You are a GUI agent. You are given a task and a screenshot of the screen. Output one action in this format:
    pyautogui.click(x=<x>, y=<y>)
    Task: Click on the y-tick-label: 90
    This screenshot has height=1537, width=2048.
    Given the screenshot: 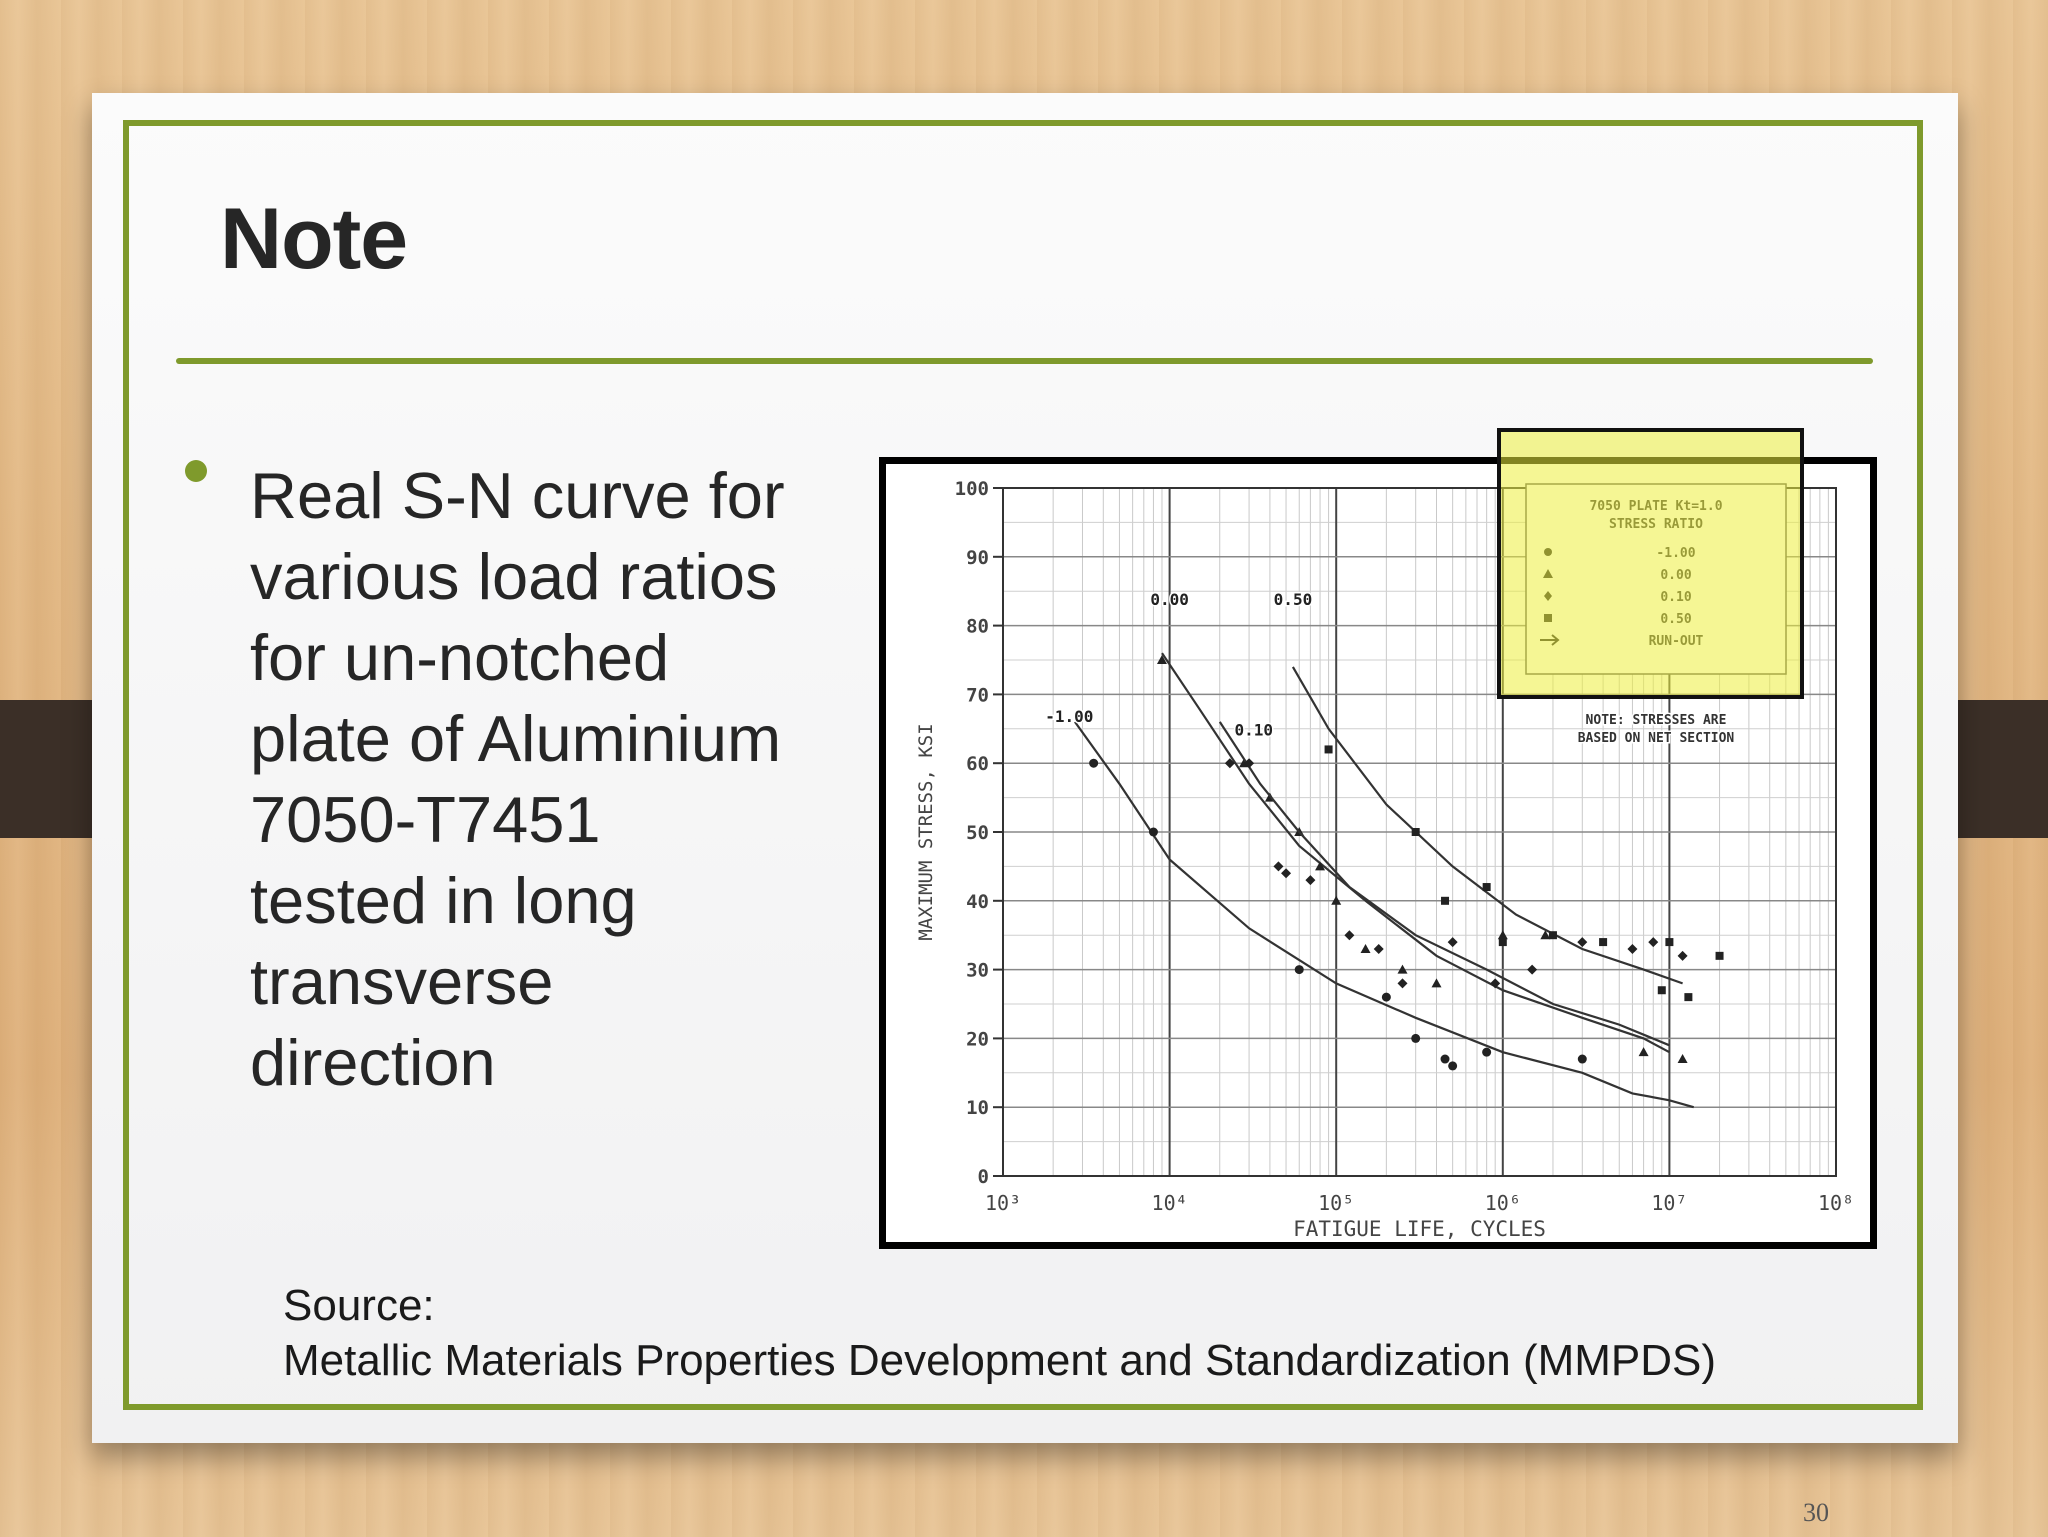 What is the action you would take?
    pyautogui.click(x=977, y=558)
    